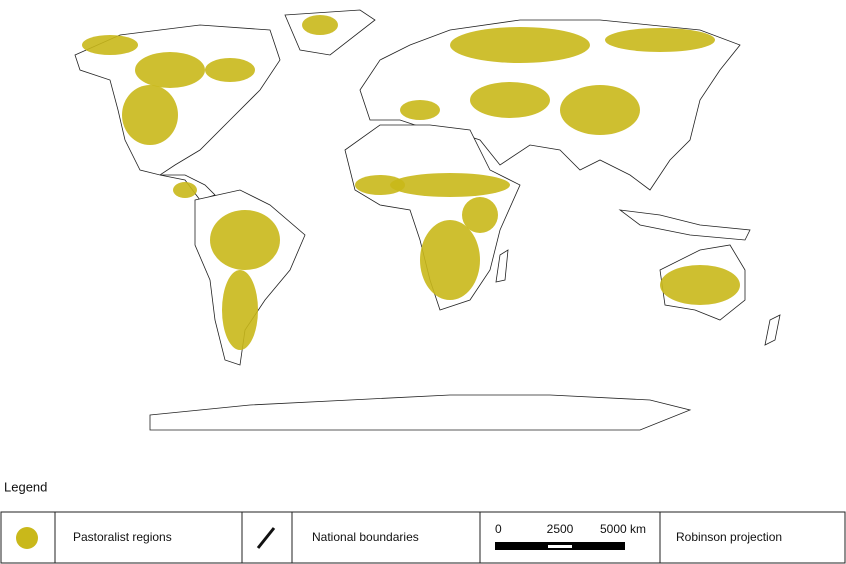 This screenshot has height=564, width=846. I want to click on scale-bar: 0 2500 5000 km, so click(570, 536).